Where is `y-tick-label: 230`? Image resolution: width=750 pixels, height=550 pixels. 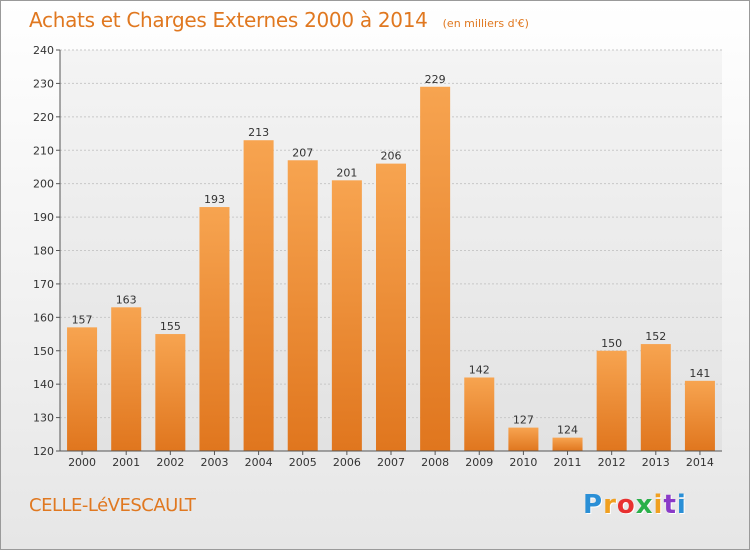 y-tick-label: 230 is located at coordinates (43, 83).